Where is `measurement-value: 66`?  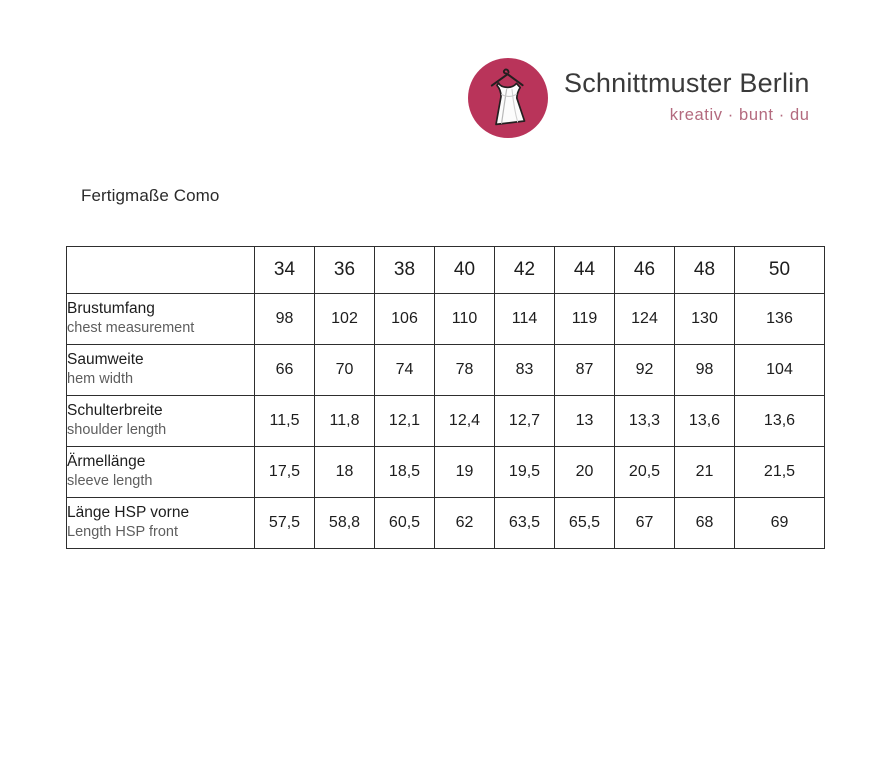
measurement-value: 66 is located at coordinates (284, 370).